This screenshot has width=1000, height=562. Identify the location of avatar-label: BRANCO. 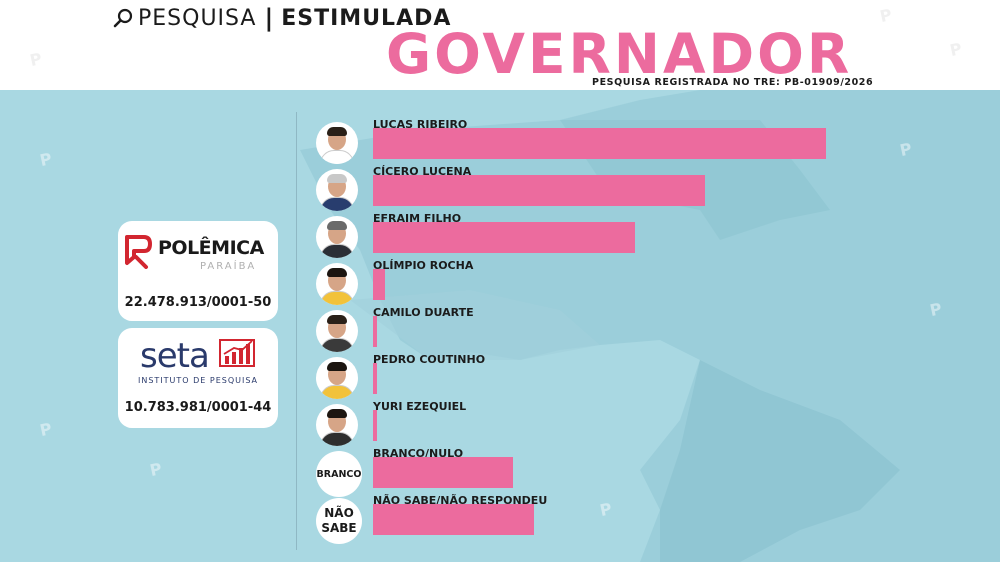
(339, 474).